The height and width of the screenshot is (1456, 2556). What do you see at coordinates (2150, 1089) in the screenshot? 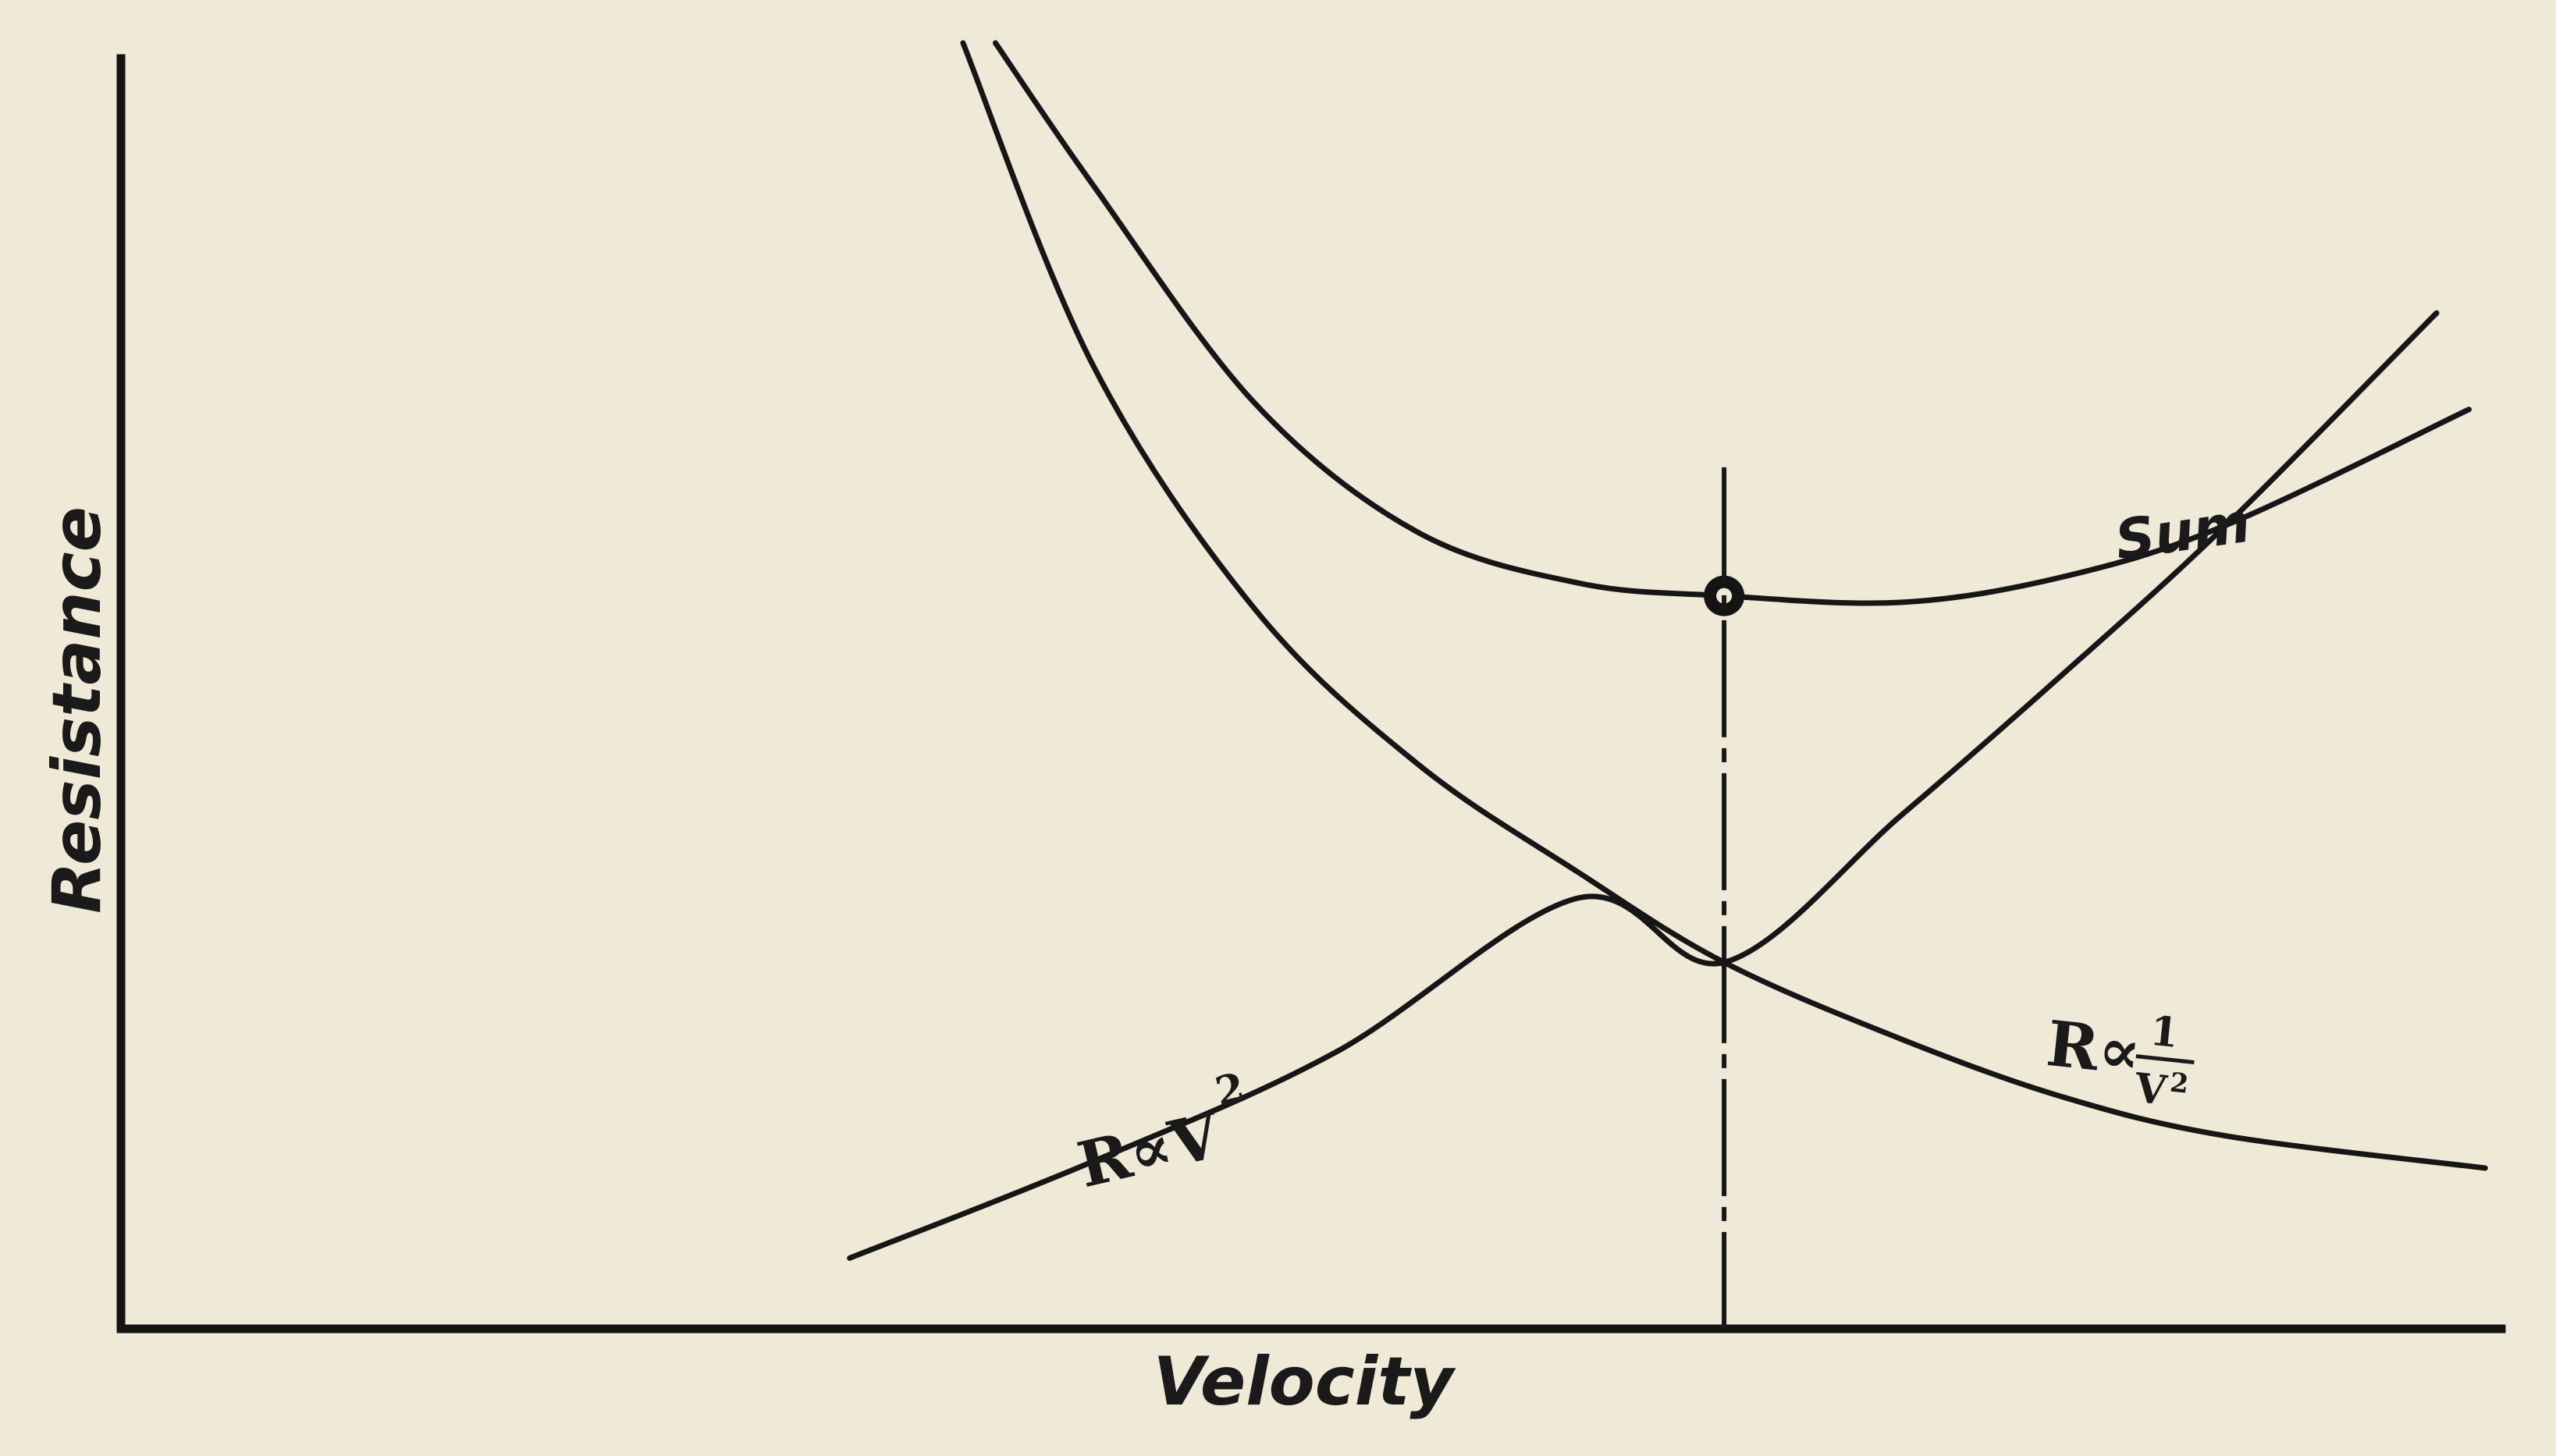
I see `series-label-r-prop-inv-v2-denominator: V` at bounding box center [2150, 1089].